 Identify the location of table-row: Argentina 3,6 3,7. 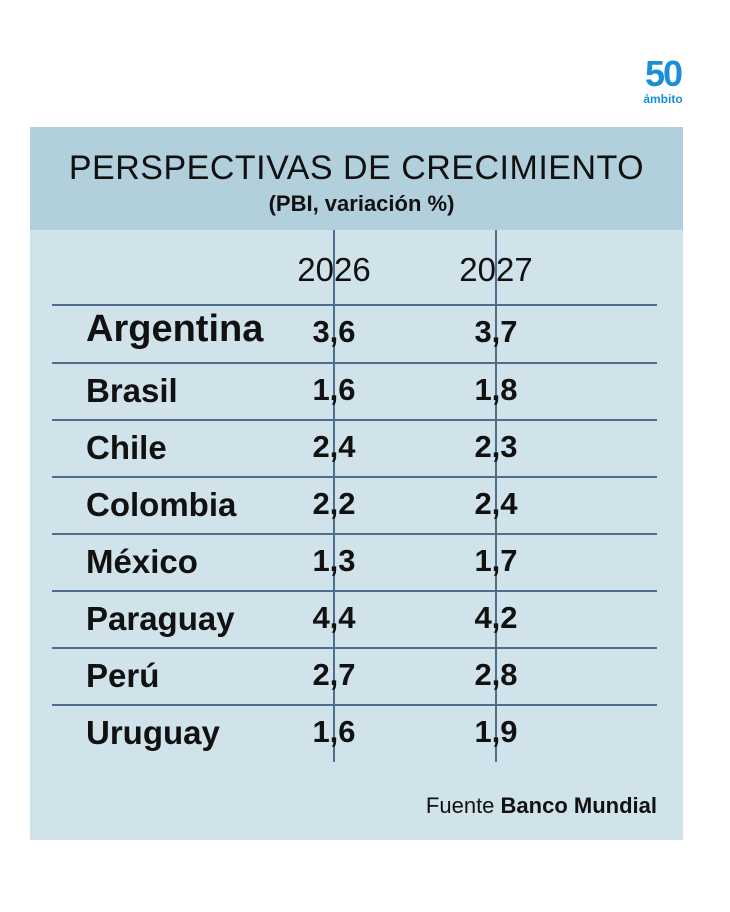
(356, 334).